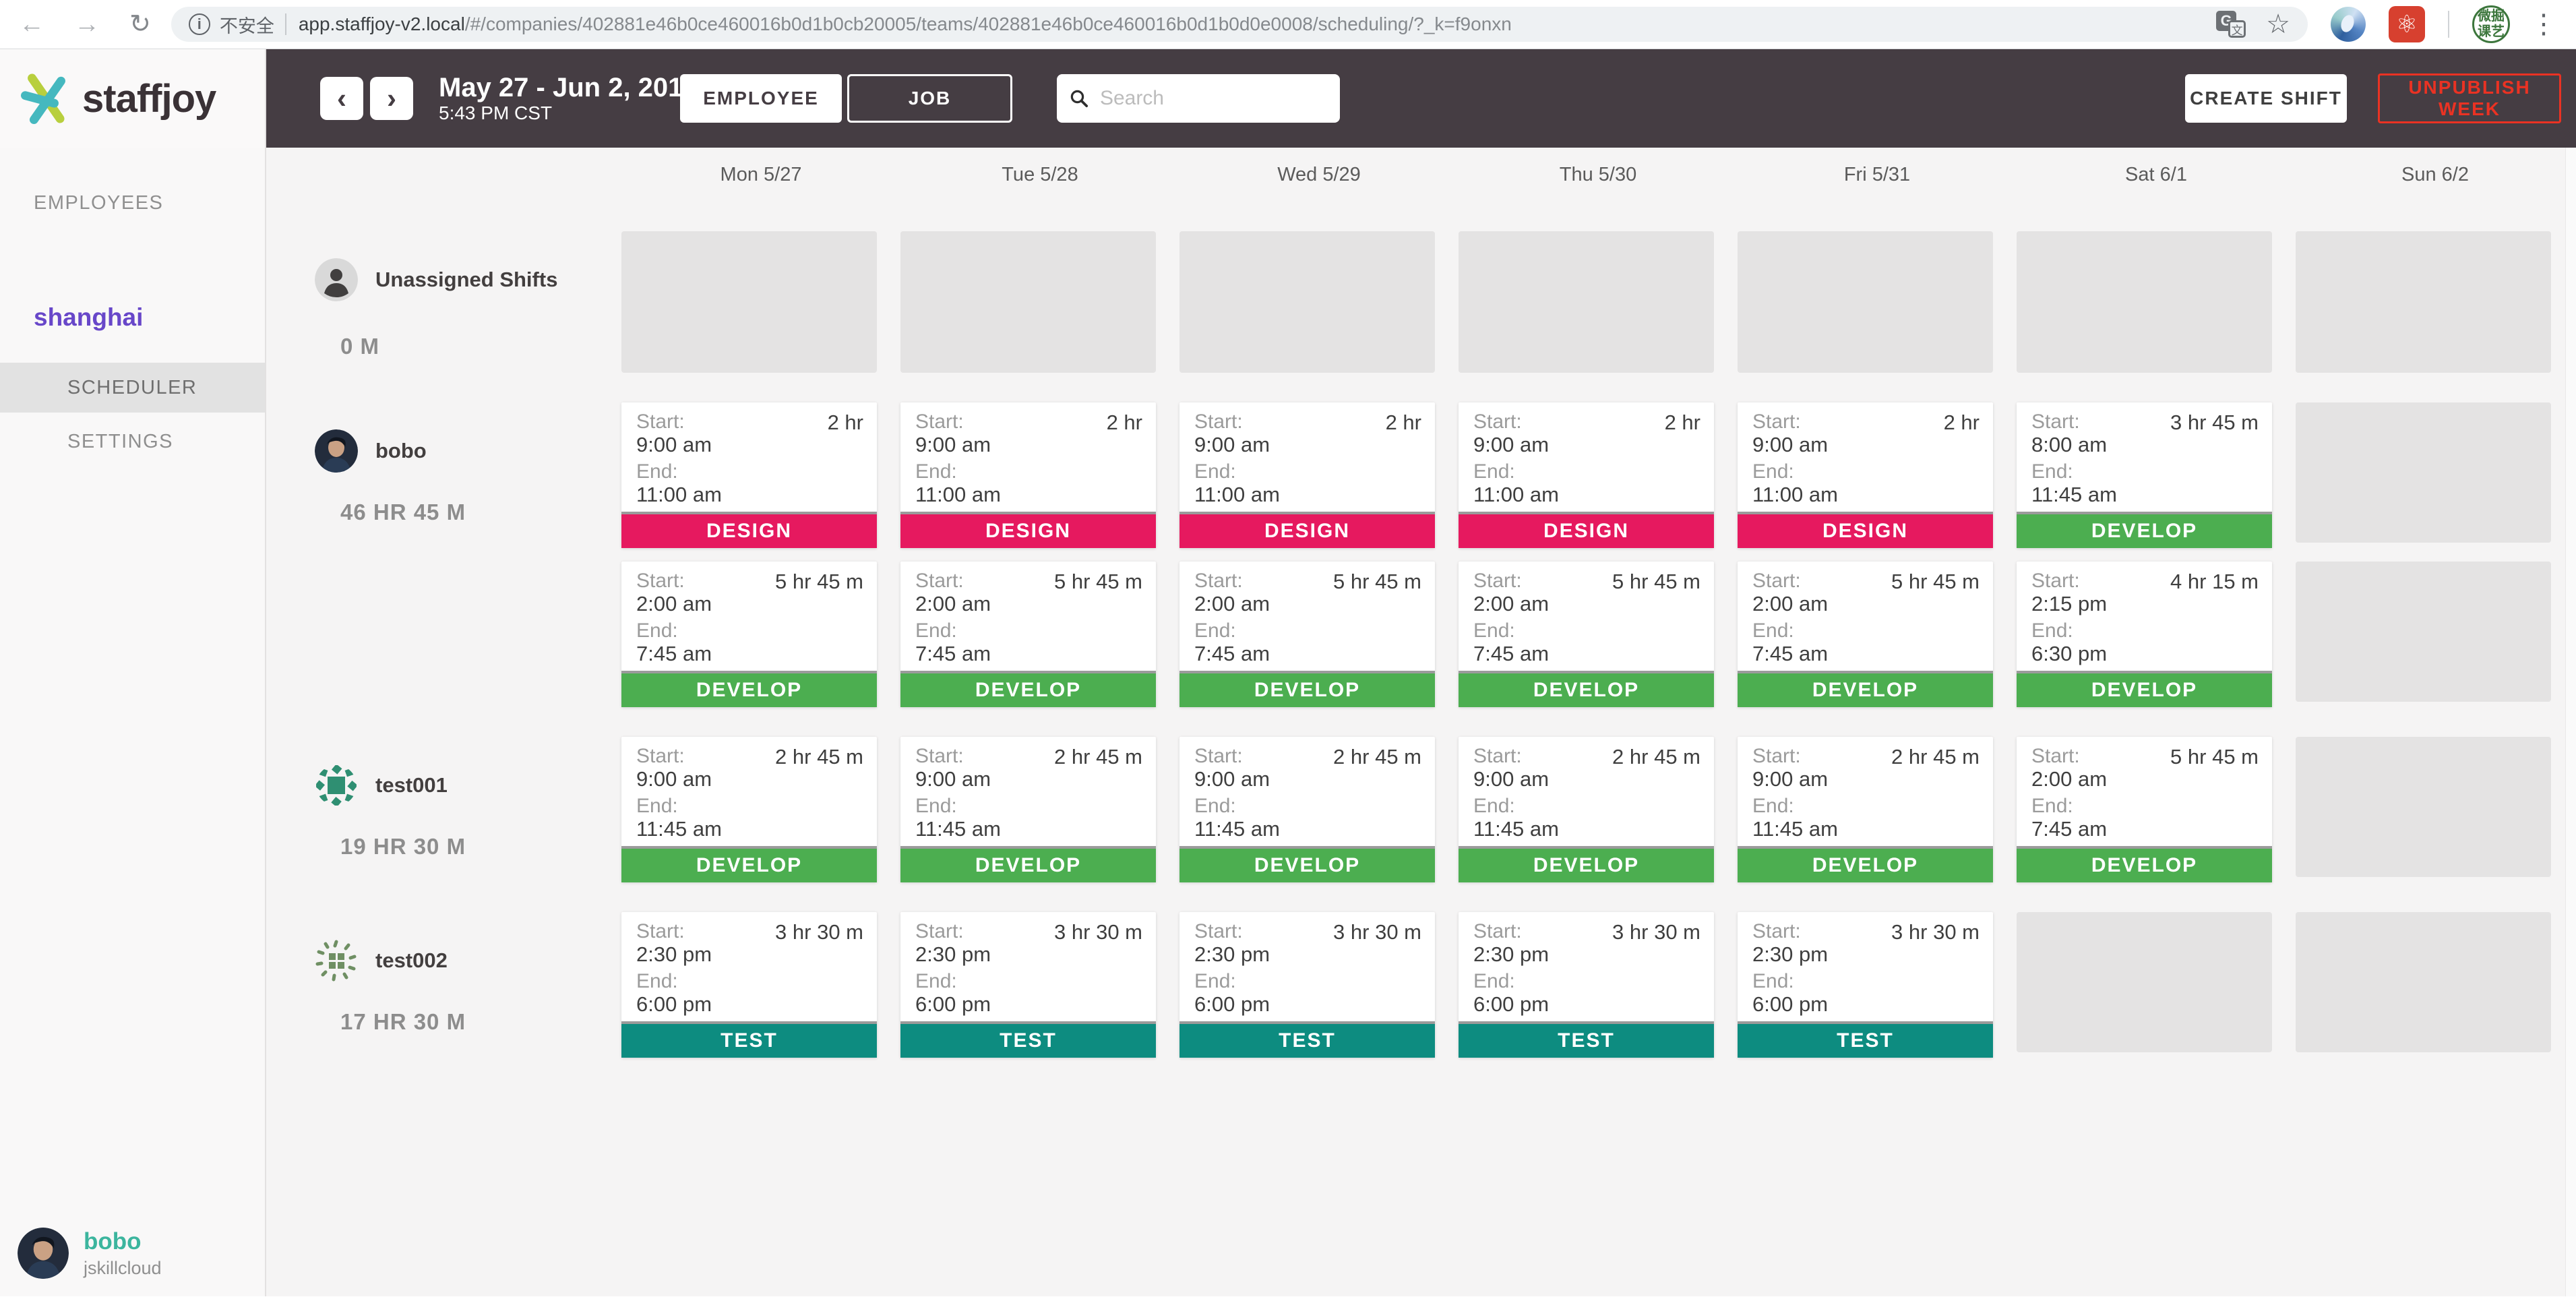 The width and height of the screenshot is (2576, 1297). I want to click on sidebar-item-employees: EMPLOYEES, so click(99, 203).